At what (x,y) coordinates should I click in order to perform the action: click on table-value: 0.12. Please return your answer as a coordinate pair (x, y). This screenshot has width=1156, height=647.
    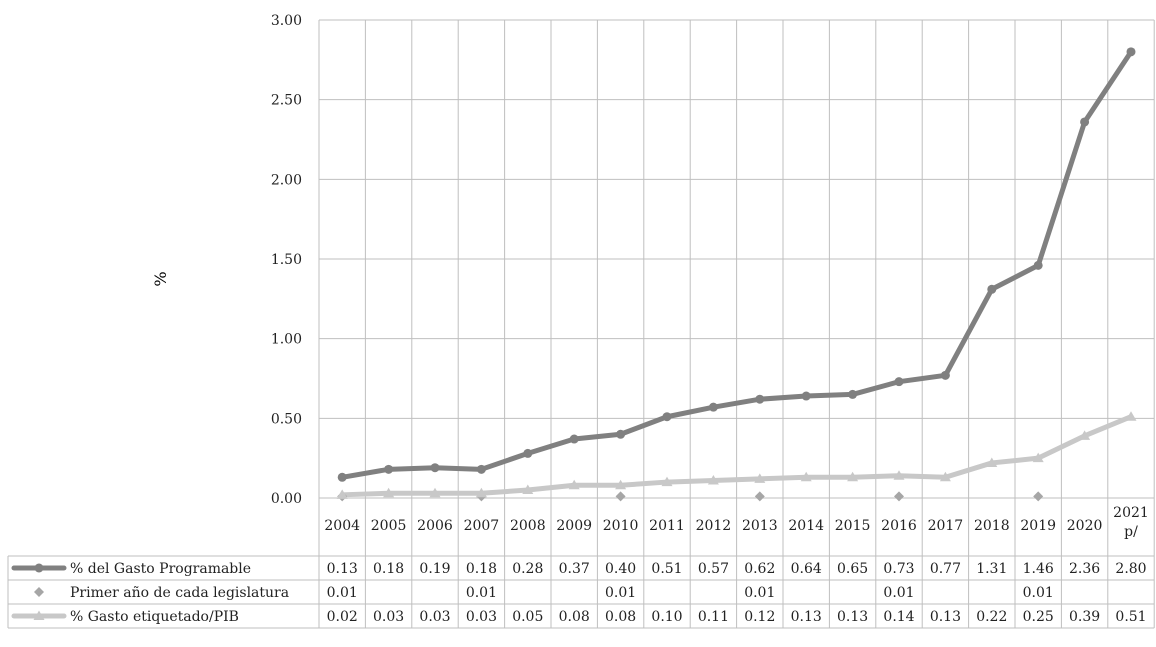
    Looking at the image, I should click on (759, 617).